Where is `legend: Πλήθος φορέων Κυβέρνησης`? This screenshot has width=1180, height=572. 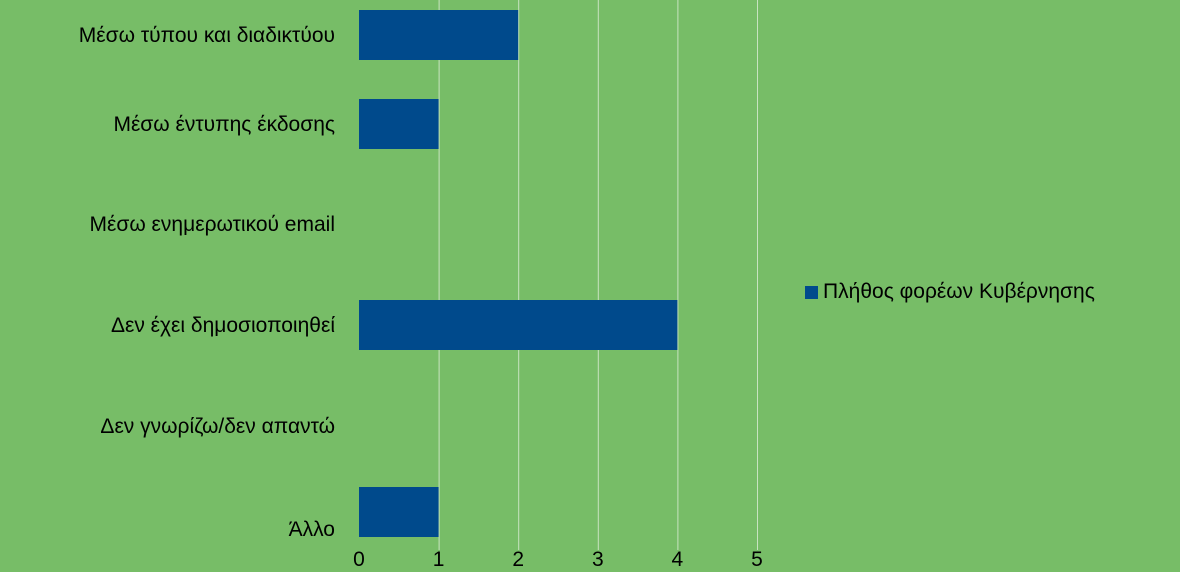
legend: Πλήθος φορέων Κυβέρνησης is located at coordinates (950, 292).